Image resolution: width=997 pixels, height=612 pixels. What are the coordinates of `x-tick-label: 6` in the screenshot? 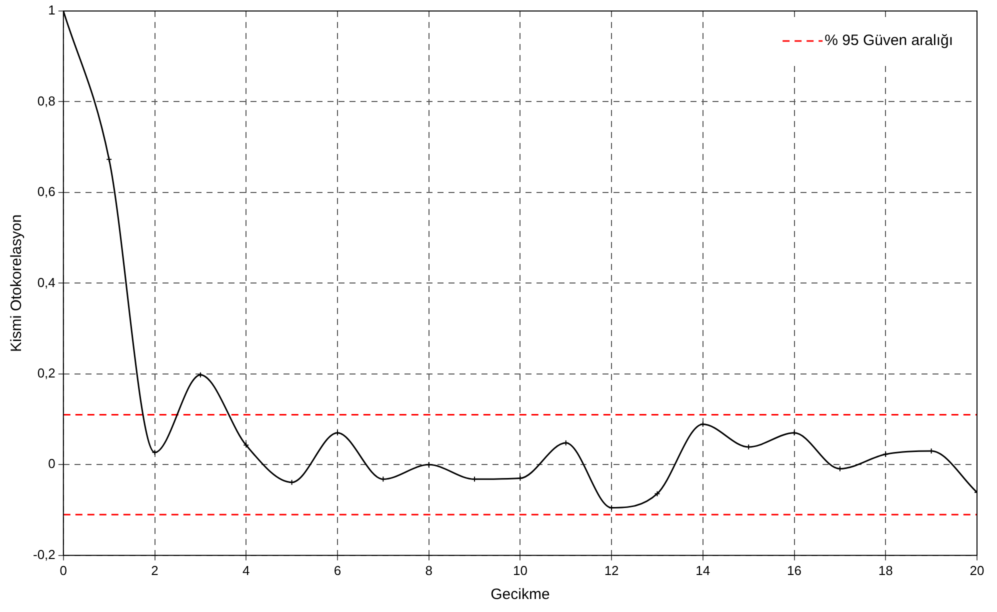 It's located at (338, 570).